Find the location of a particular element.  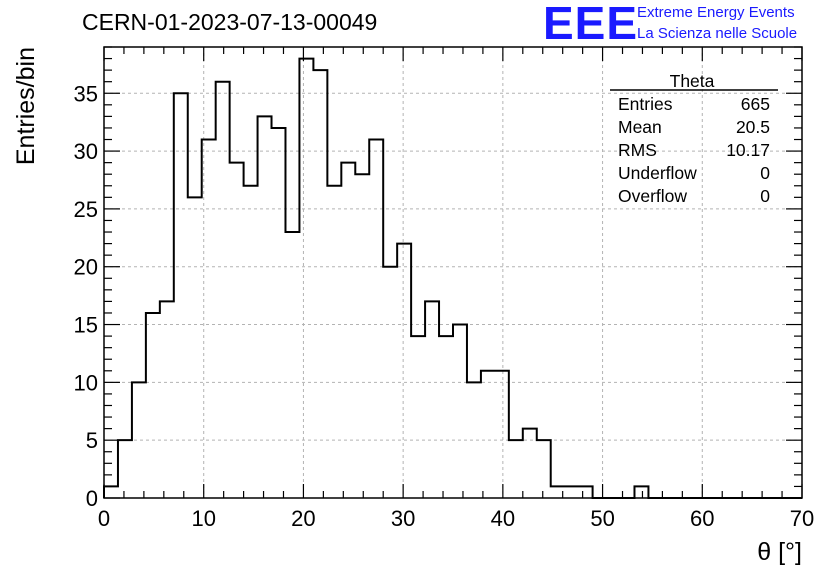

stats-row-label: Entries is located at coordinates (645, 104).